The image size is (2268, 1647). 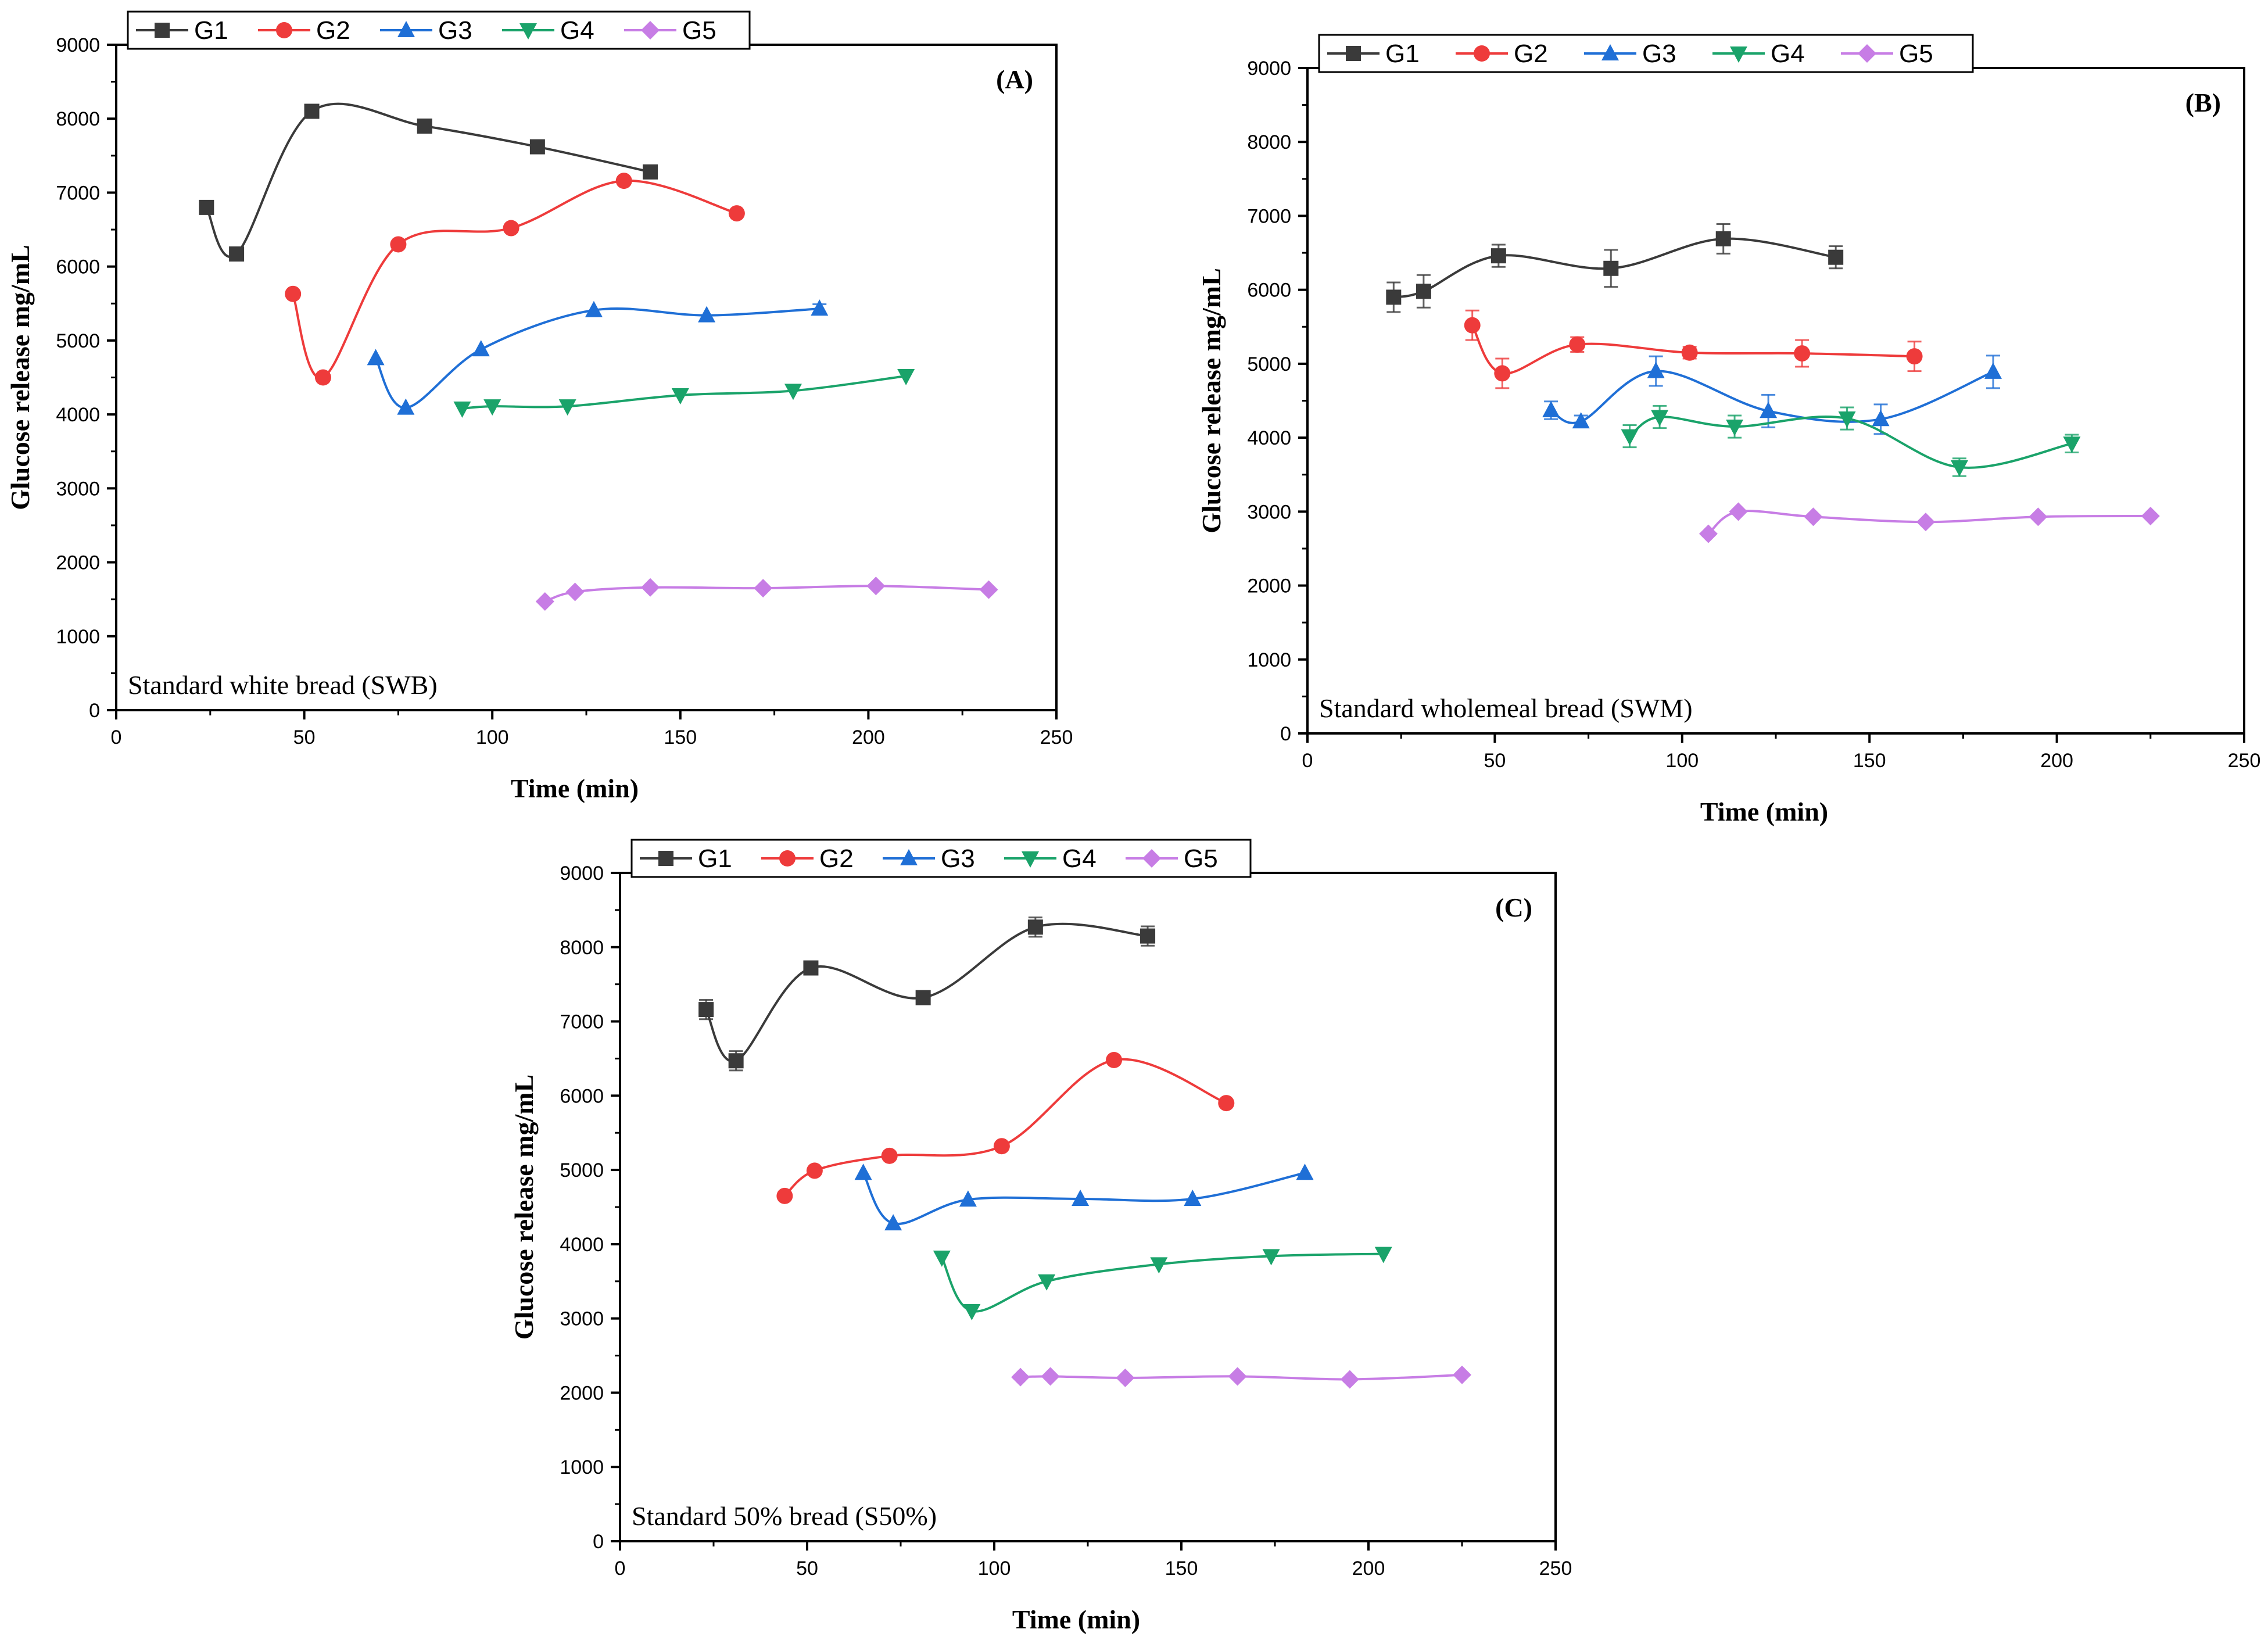 I want to click on legend-box, so click(x=439, y=30).